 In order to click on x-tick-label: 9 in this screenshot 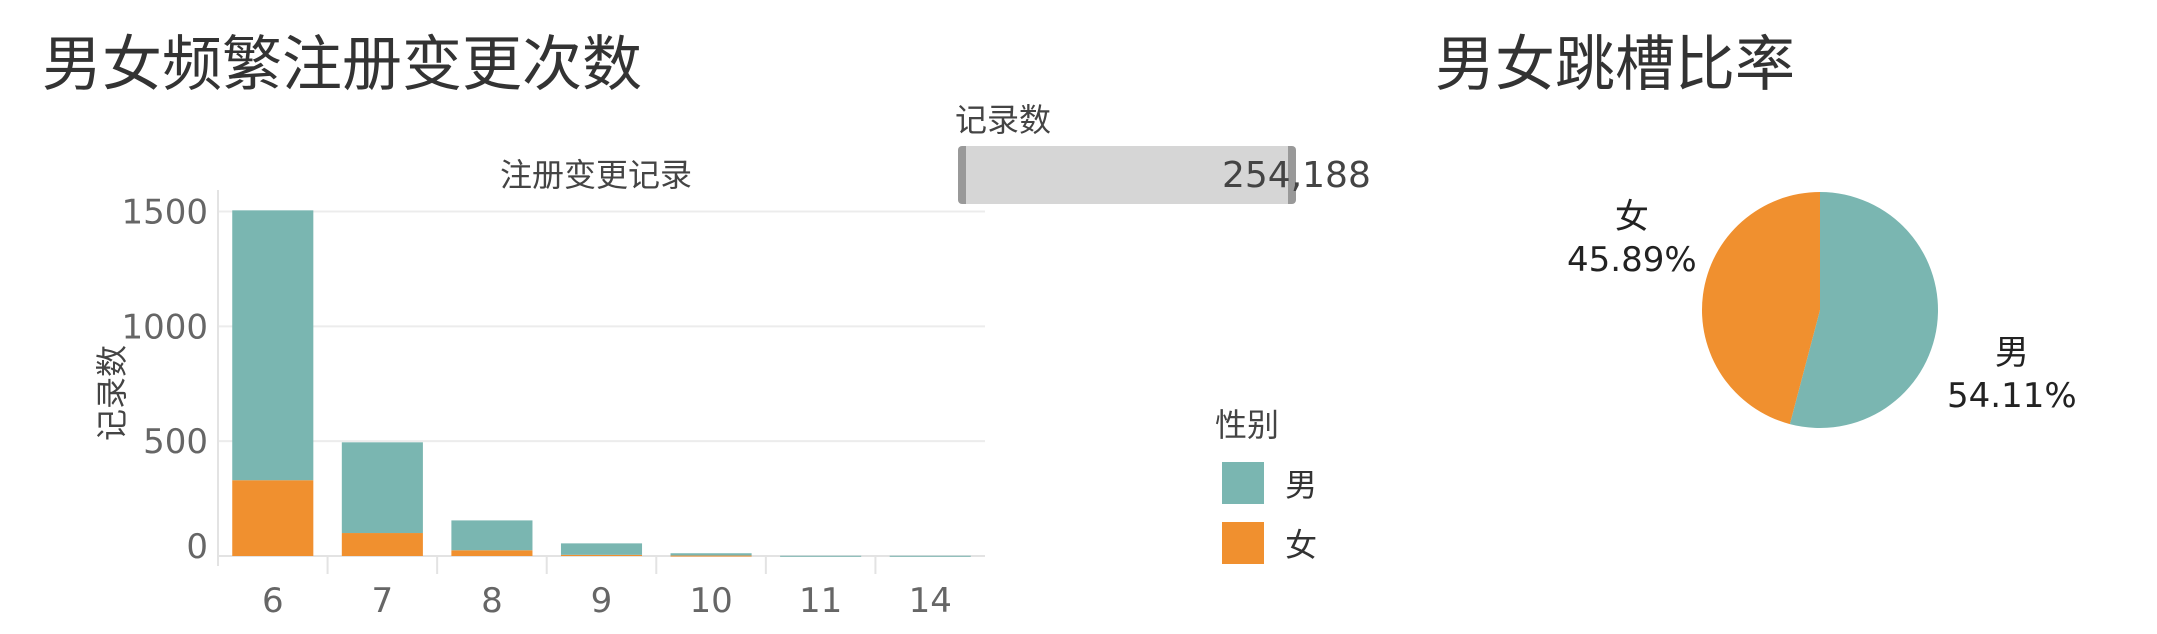, I will do `click(602, 601)`.